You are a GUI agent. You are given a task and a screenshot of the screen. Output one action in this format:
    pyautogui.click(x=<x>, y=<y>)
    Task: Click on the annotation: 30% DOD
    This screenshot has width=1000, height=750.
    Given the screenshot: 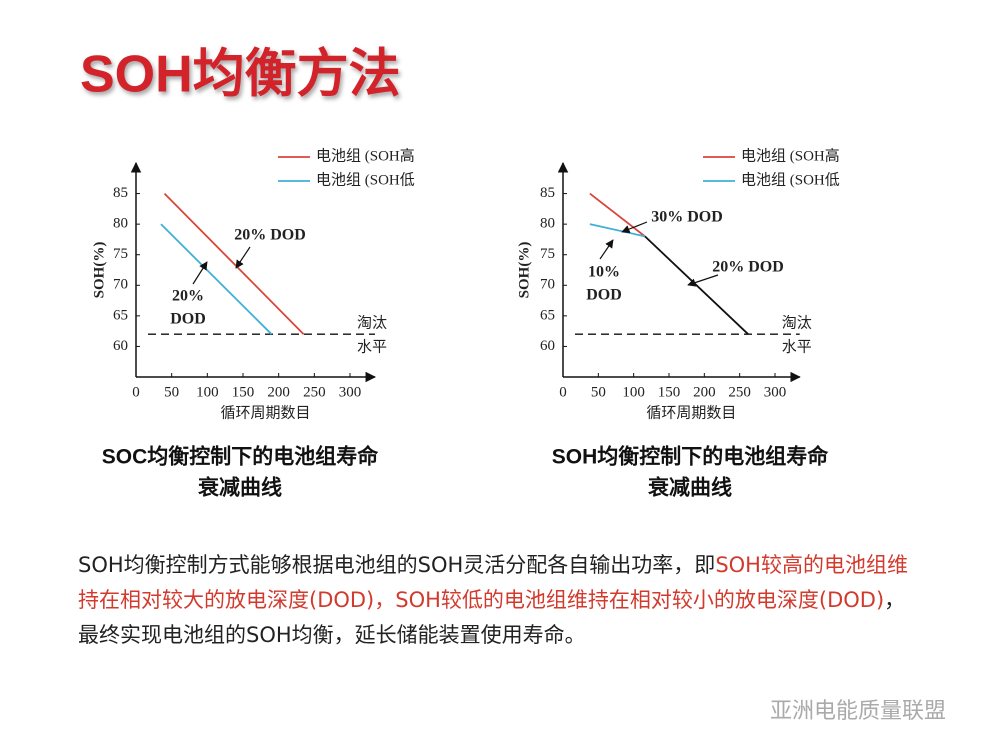 What is the action you would take?
    pyautogui.click(x=687, y=217)
    